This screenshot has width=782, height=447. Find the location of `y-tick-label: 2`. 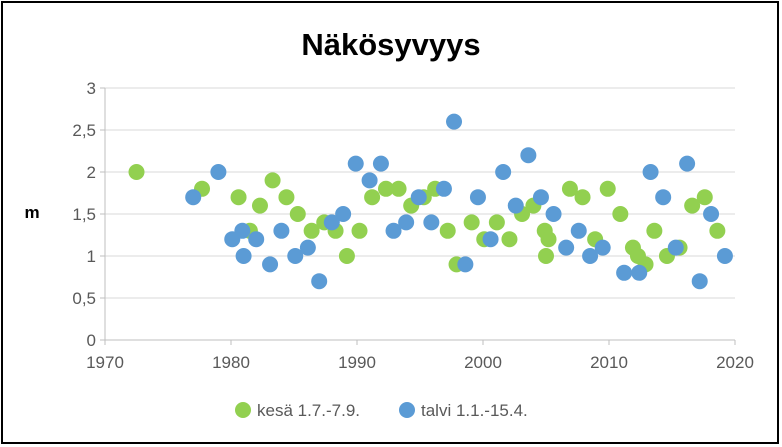

y-tick-label: 2 is located at coordinates (91, 172).